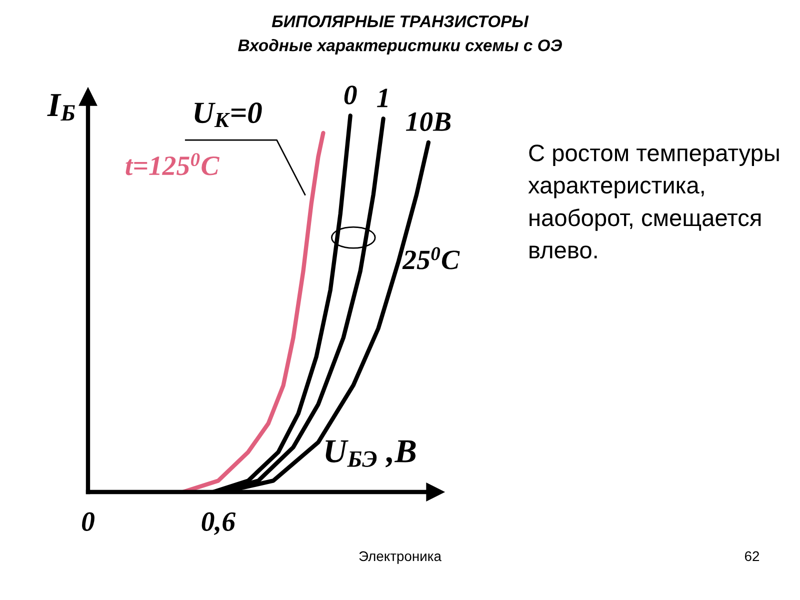 The width and height of the screenshot is (800, 600). I want to click on text: Электроника, so click(400, 557).